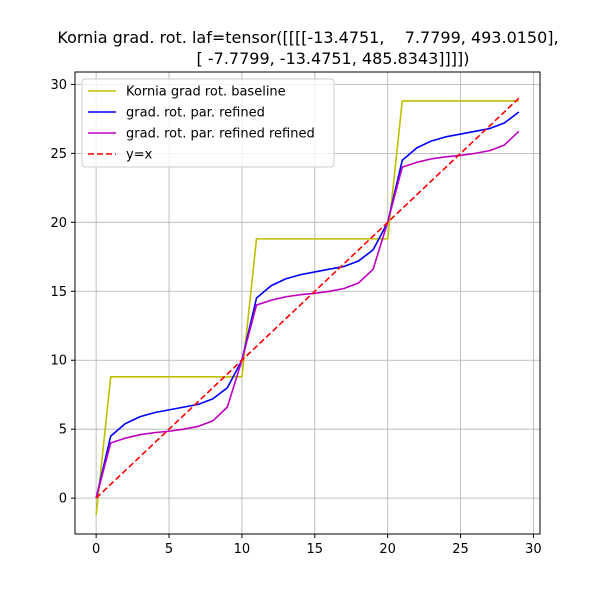  Describe the element at coordinates (58, 361) in the screenshot. I see `y-tick-label: 10` at that location.